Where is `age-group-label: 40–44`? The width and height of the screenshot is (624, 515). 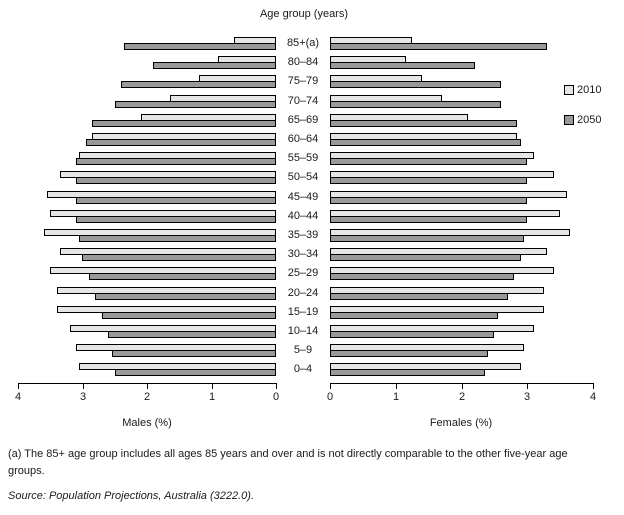 age-group-label: 40–44 is located at coordinates (303, 216).